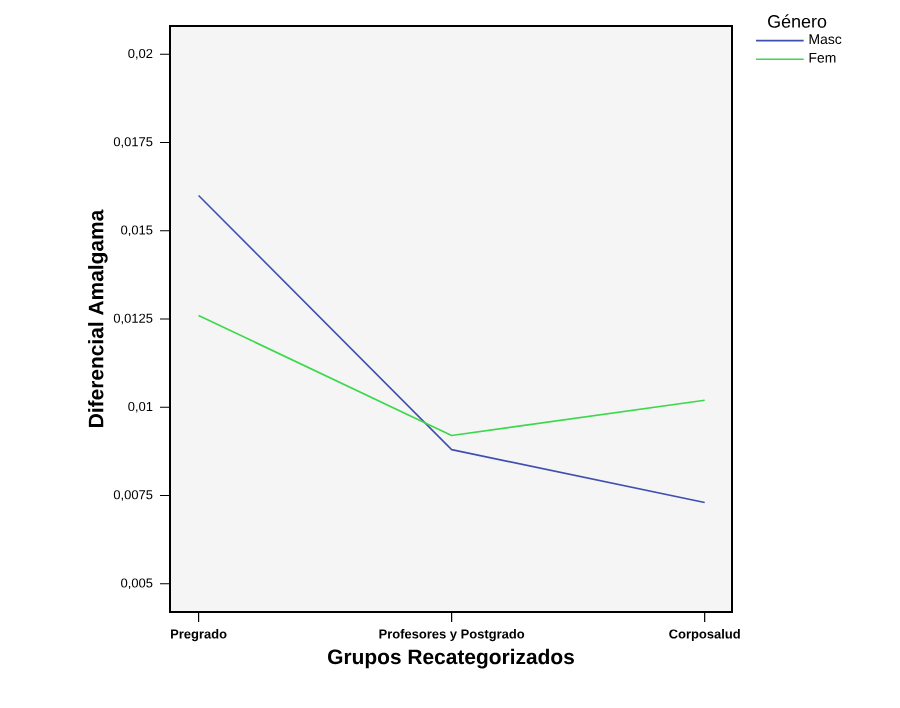 Image resolution: width=900 pixels, height=708 pixels. I want to click on y-axis-title: Diferencial Amalgama, so click(98, 318).